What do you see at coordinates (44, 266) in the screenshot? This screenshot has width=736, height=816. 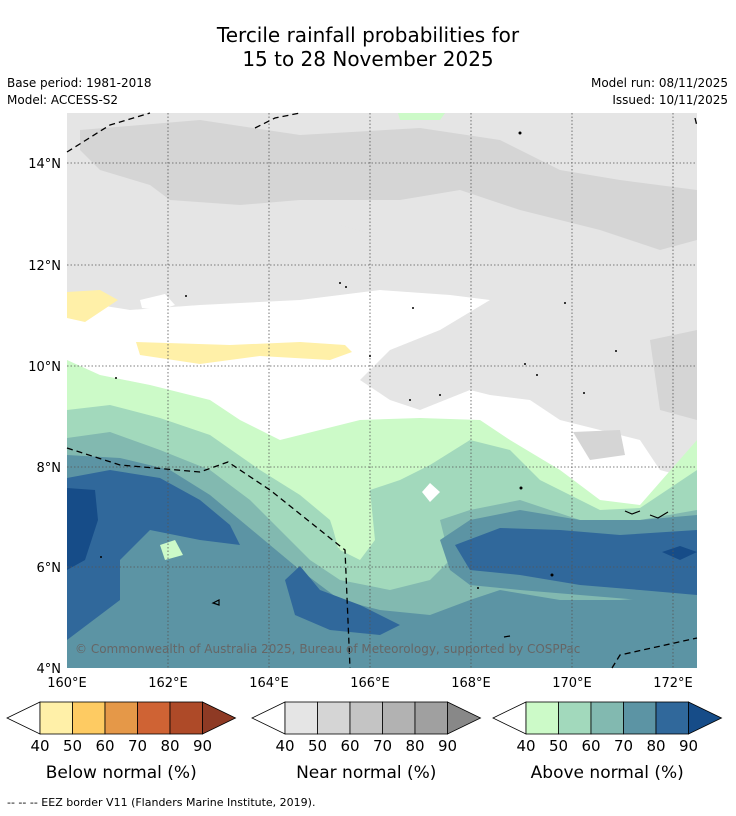 I see `latitude-label: 12°N` at bounding box center [44, 266].